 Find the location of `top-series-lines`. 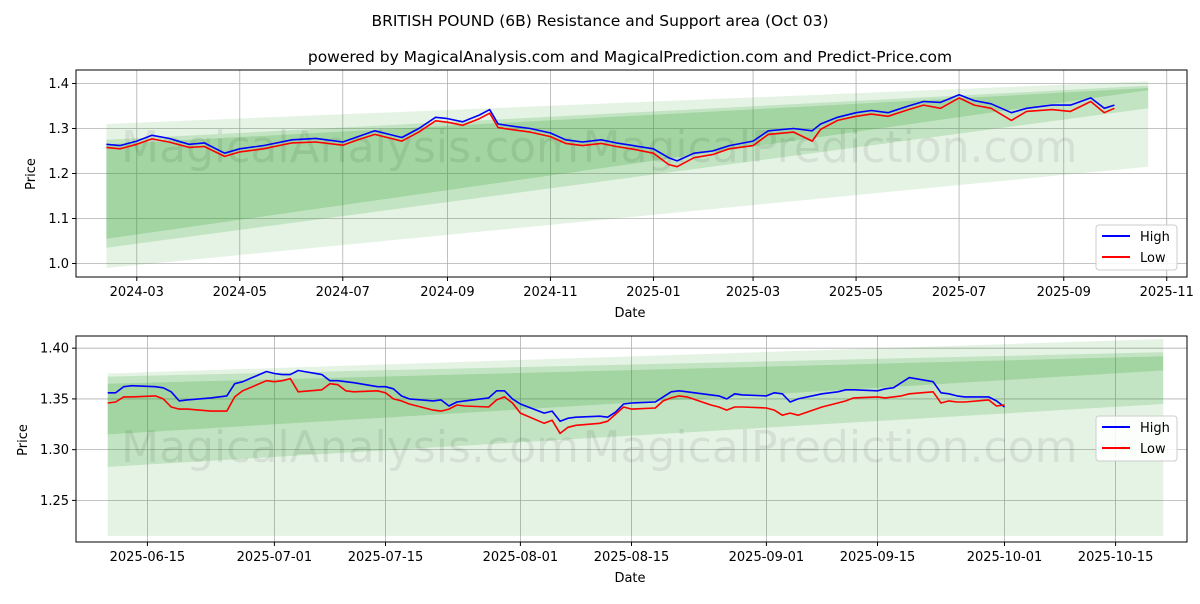

top-series-lines is located at coordinates (610, 130).